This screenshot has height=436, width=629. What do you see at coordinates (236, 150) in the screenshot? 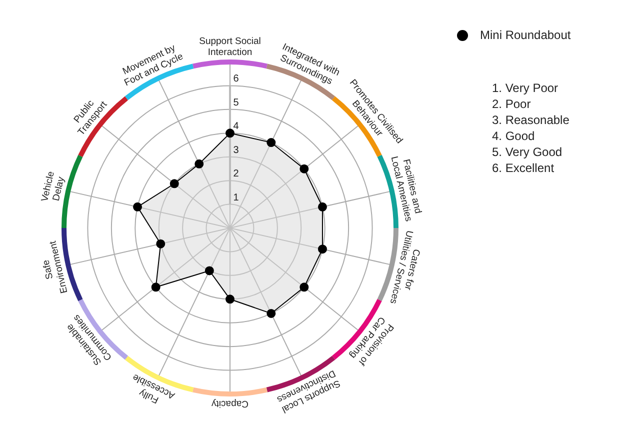
I see `y-tick-label: 3` at bounding box center [236, 150].